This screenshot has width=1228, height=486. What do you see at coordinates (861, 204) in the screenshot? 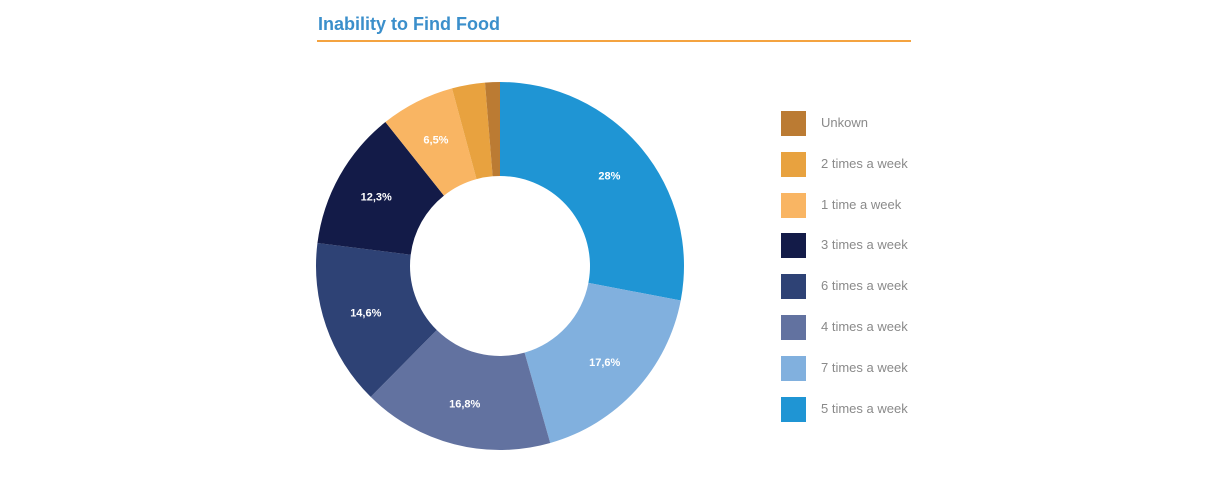
I see `legend-label: 1 time a week` at bounding box center [861, 204].